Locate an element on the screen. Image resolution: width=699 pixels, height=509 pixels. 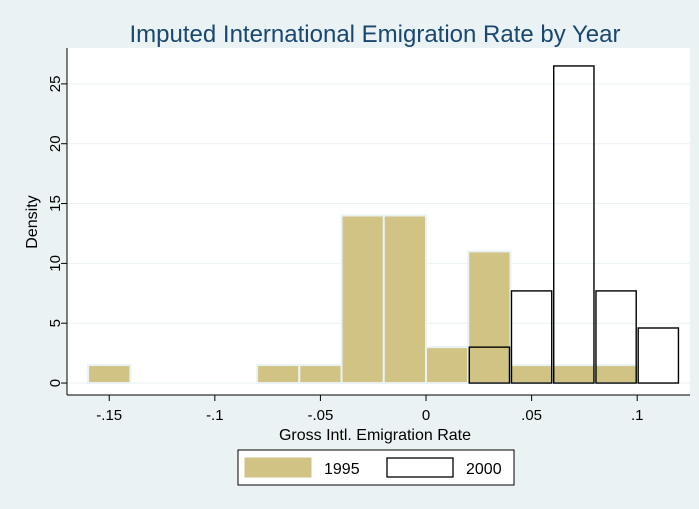
x-tick-label: .1 is located at coordinates (637, 415).